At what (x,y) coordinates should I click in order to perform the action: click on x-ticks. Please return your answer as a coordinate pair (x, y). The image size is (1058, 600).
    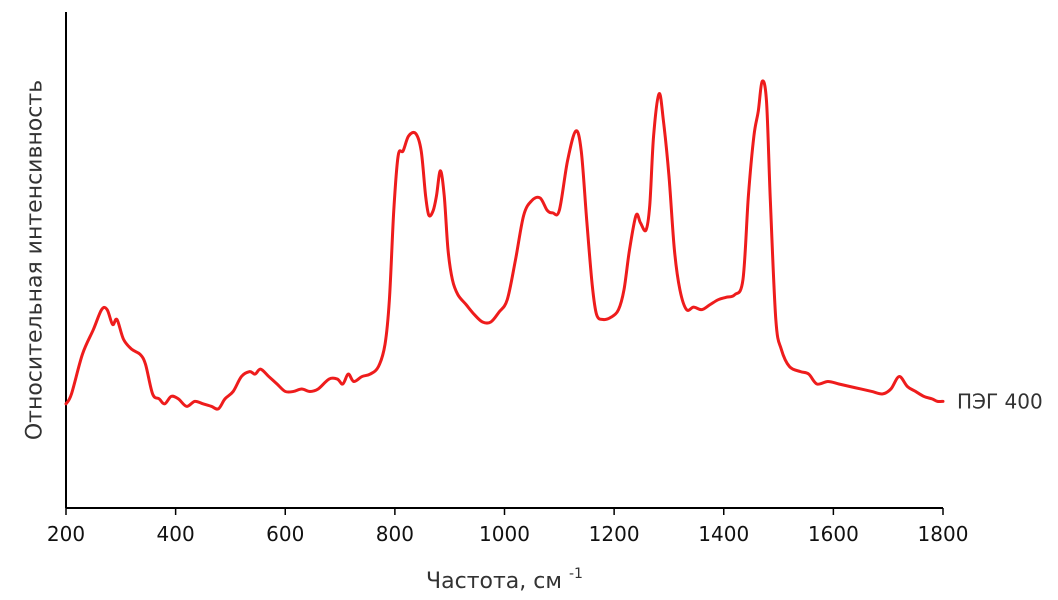
    Looking at the image, I should click on (504, 511).